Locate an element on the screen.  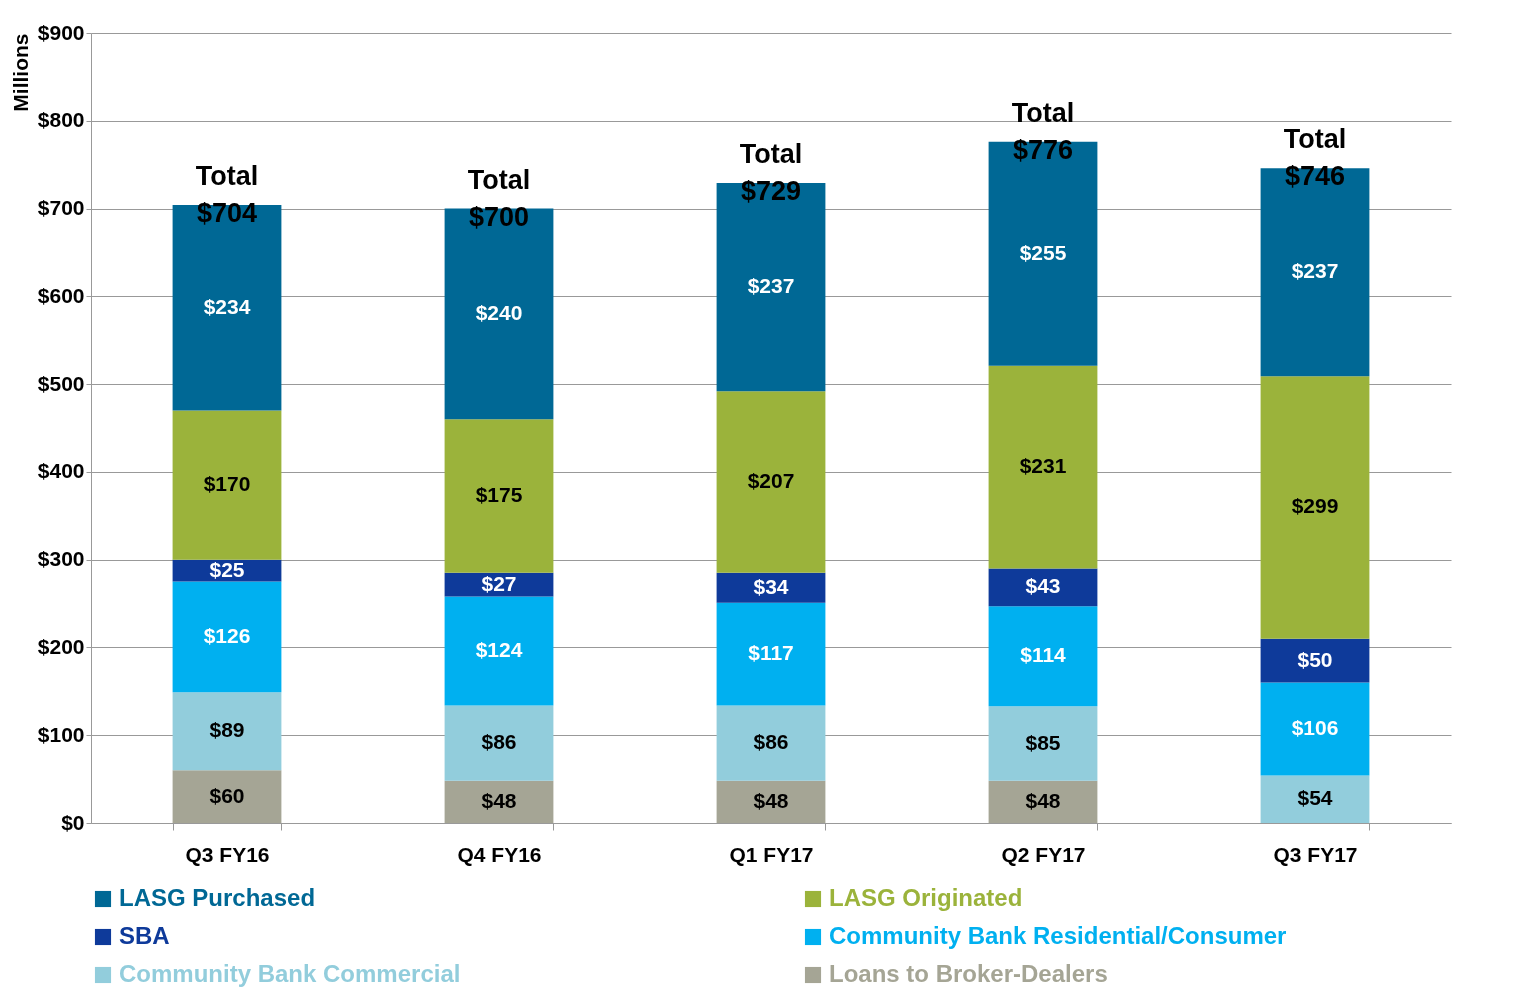
total-label: Total $700 is located at coordinates (499, 198).